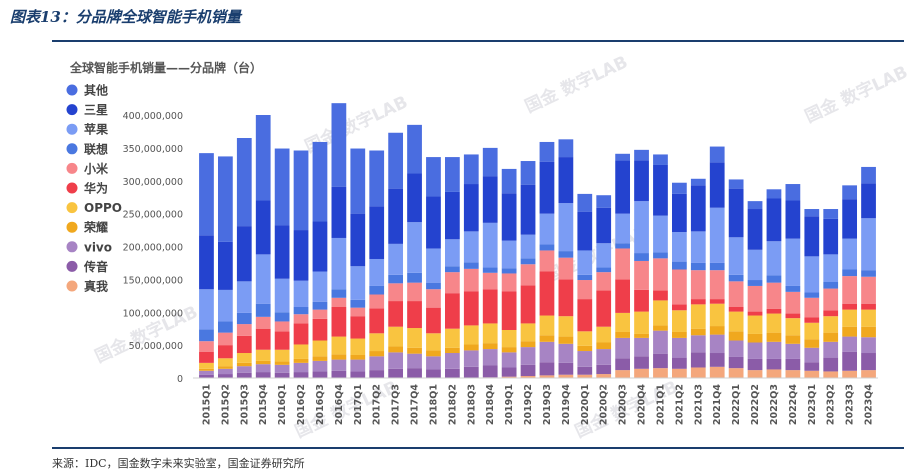 The width and height of the screenshot is (924, 471). I want to click on x-tick-label: 2017Q2, so click(377, 404).